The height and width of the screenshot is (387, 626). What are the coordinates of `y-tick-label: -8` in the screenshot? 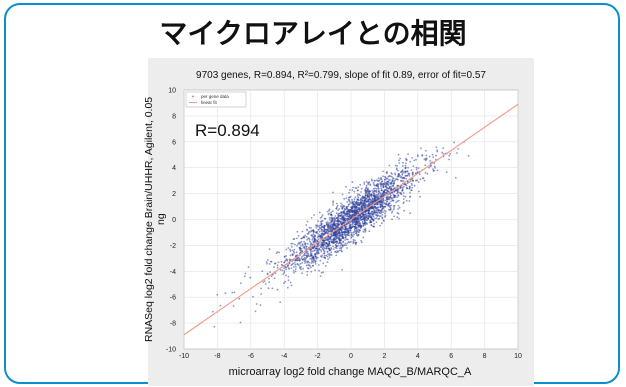 It's located at (173, 324).